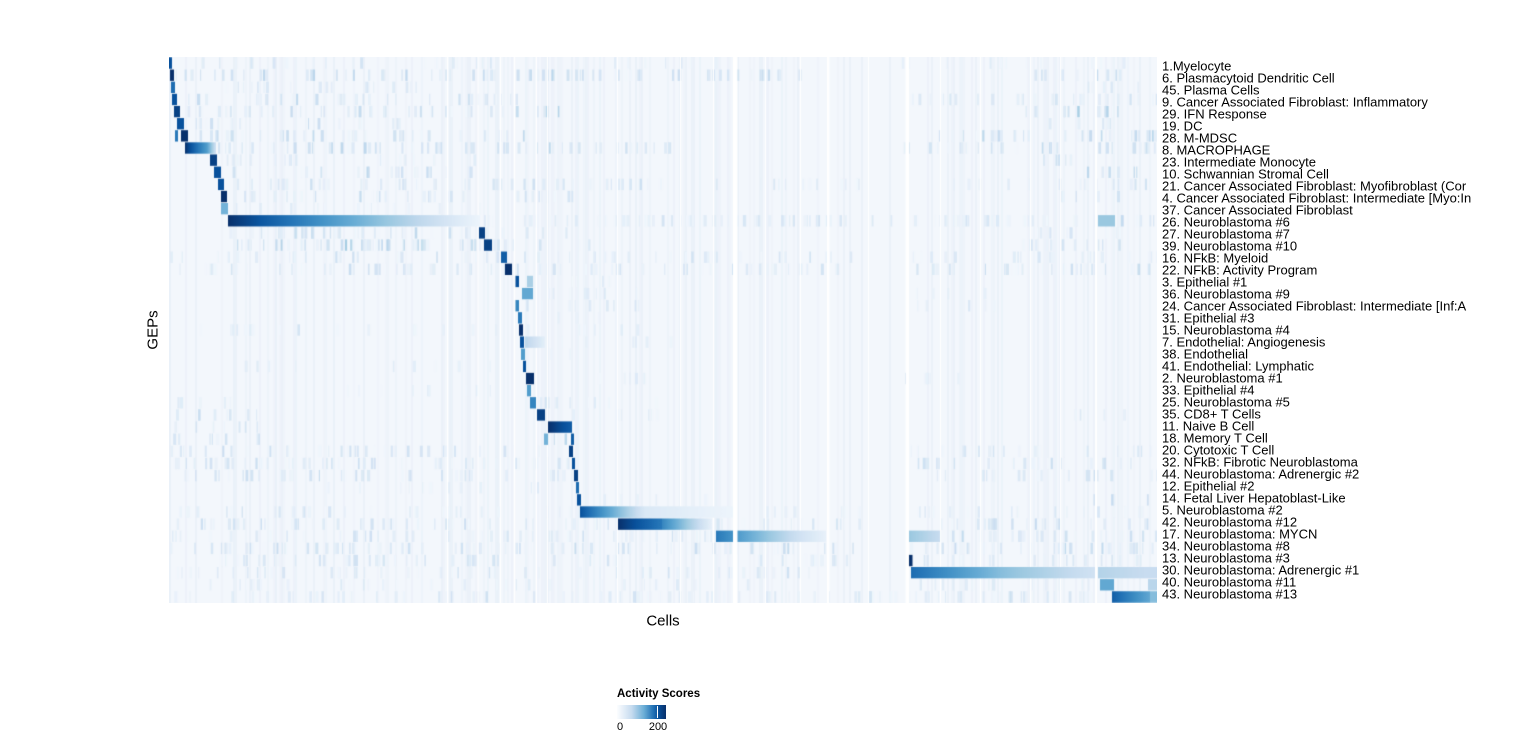 This screenshot has height=743, width=1540. I want to click on legend-max-label: 200, so click(658, 727).